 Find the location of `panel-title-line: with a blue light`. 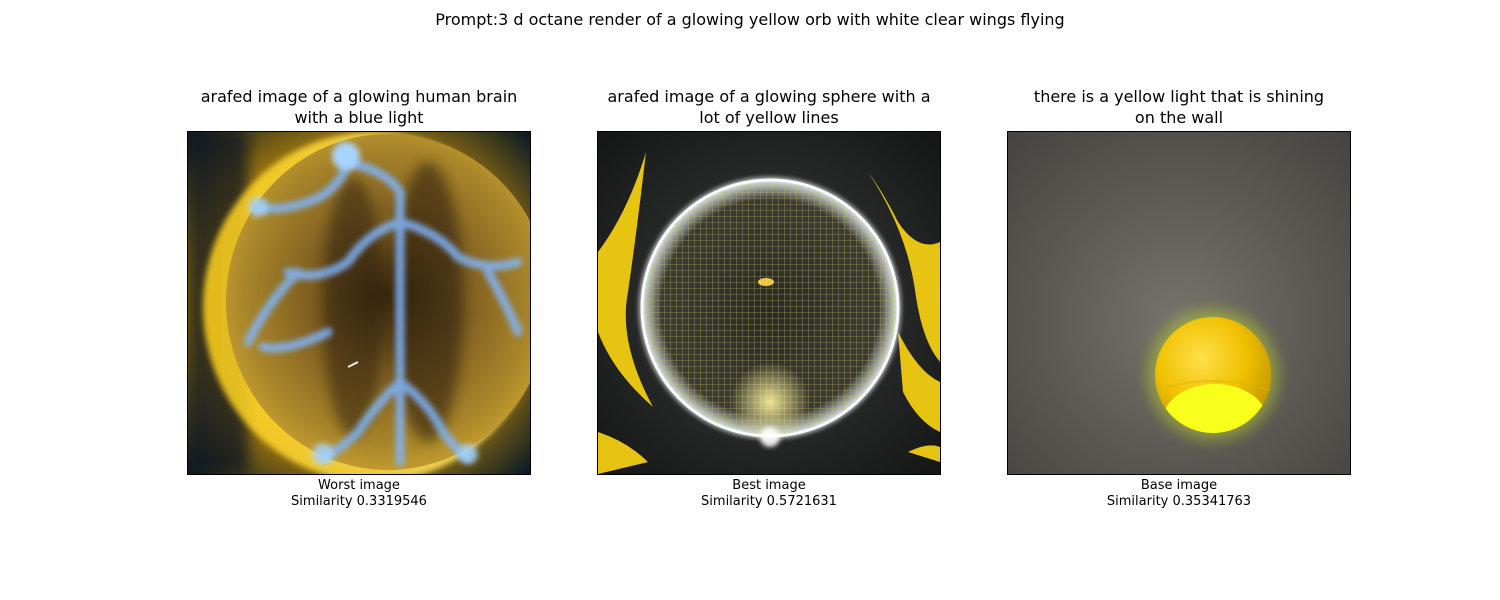

panel-title-line: with a blue light is located at coordinates (359, 117).